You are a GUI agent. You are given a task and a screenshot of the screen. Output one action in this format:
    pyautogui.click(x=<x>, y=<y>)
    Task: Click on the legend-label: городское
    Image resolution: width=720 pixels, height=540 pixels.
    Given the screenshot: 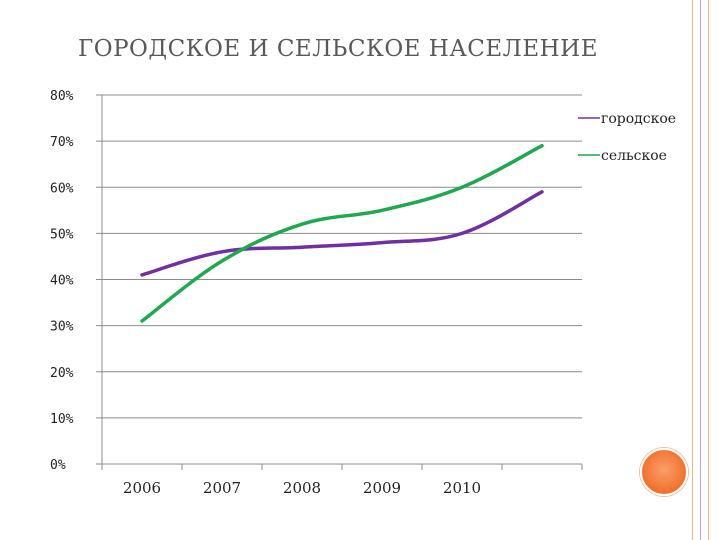 What is the action you would take?
    pyautogui.click(x=638, y=119)
    